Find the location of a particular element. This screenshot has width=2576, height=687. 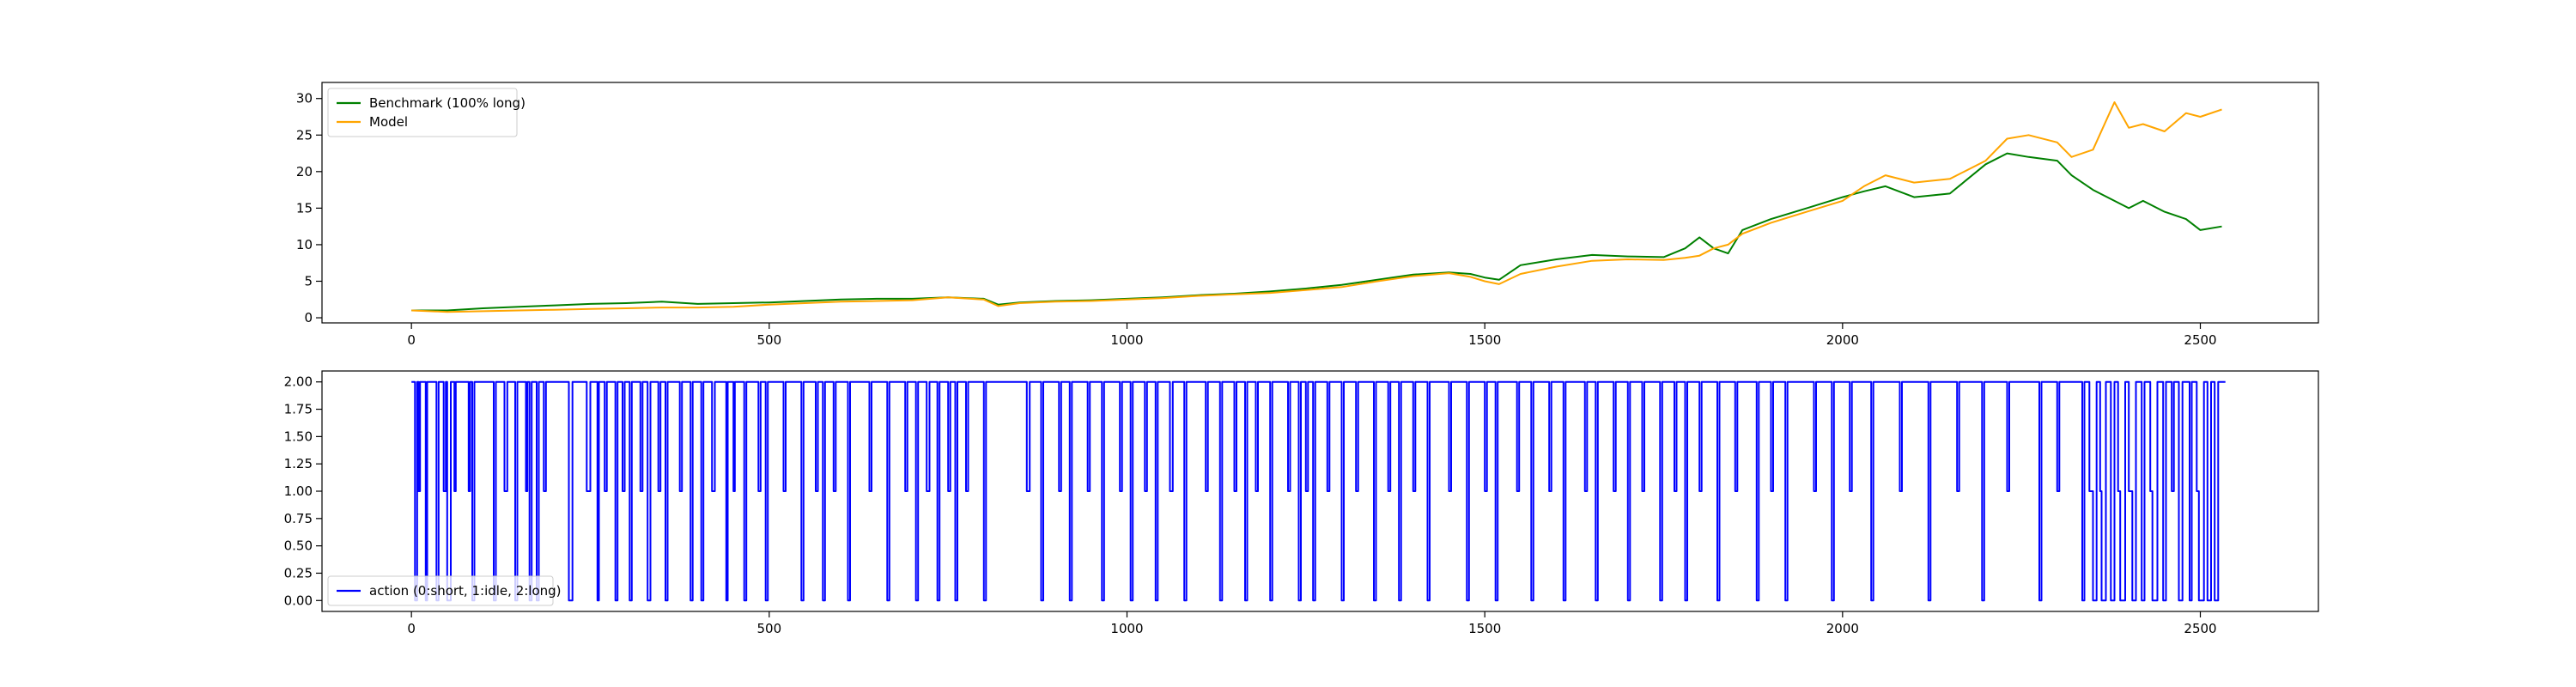

action-legend-box is located at coordinates (441, 590).